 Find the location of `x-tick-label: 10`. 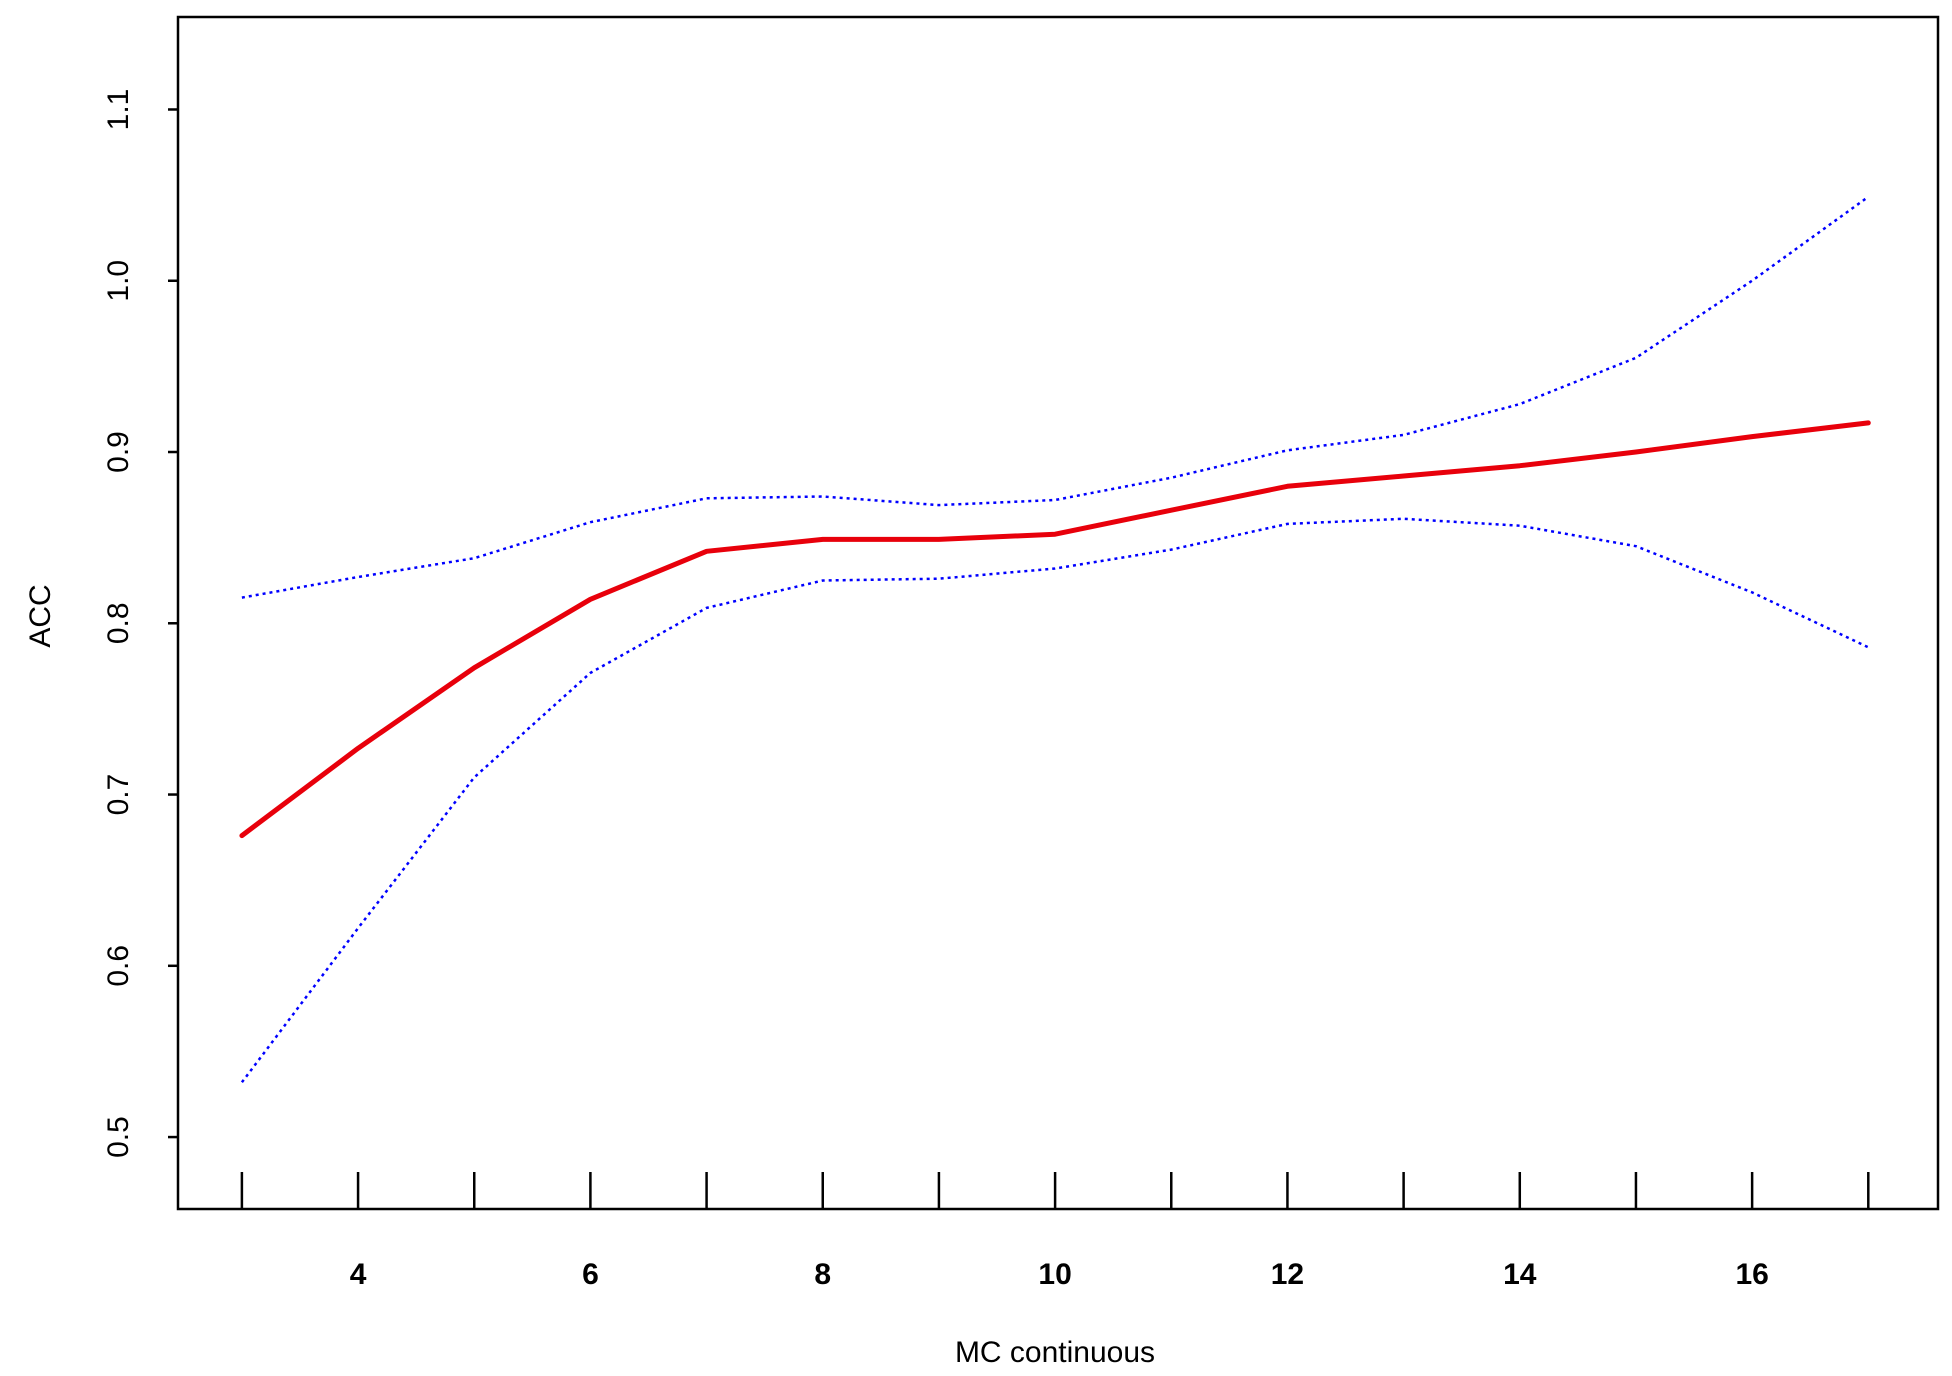

x-tick-label: 10 is located at coordinates (1054, 1274).